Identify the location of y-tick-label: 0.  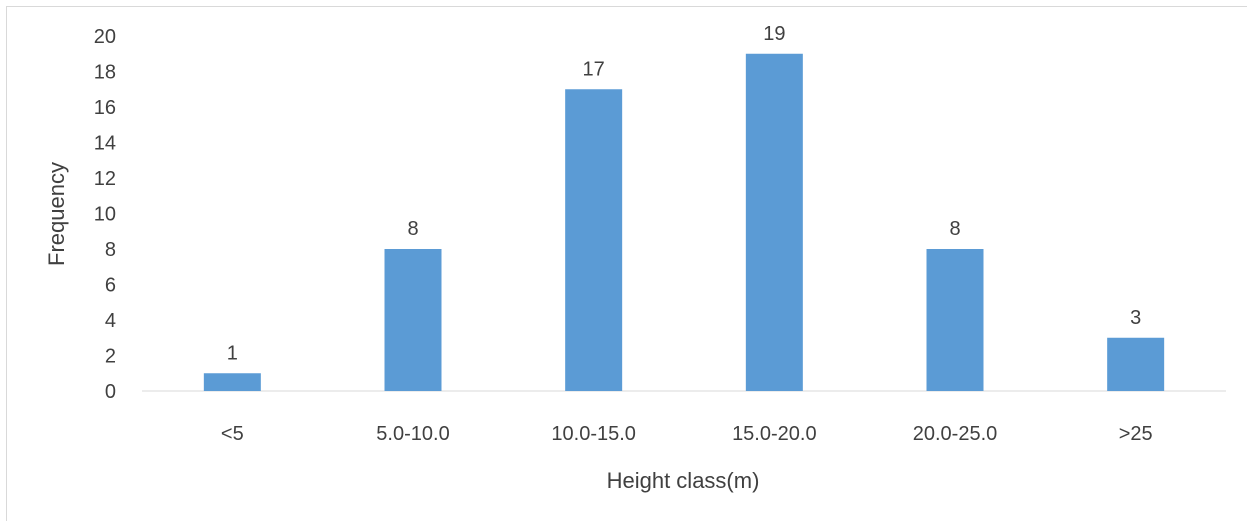
(110, 392).